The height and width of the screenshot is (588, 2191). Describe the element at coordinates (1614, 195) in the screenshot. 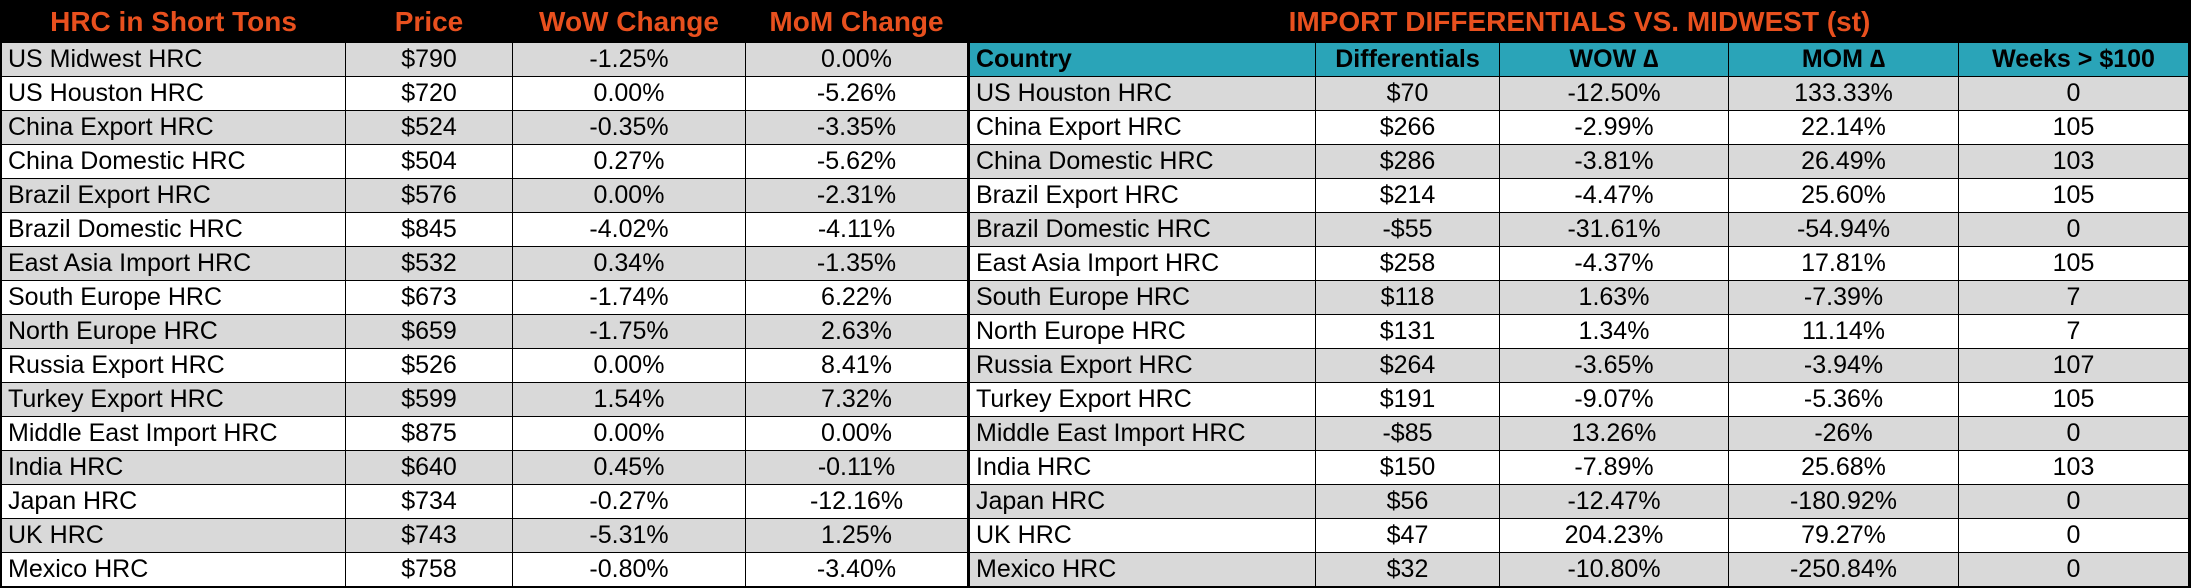

I see `right-table-cell: -4.47%` at that location.